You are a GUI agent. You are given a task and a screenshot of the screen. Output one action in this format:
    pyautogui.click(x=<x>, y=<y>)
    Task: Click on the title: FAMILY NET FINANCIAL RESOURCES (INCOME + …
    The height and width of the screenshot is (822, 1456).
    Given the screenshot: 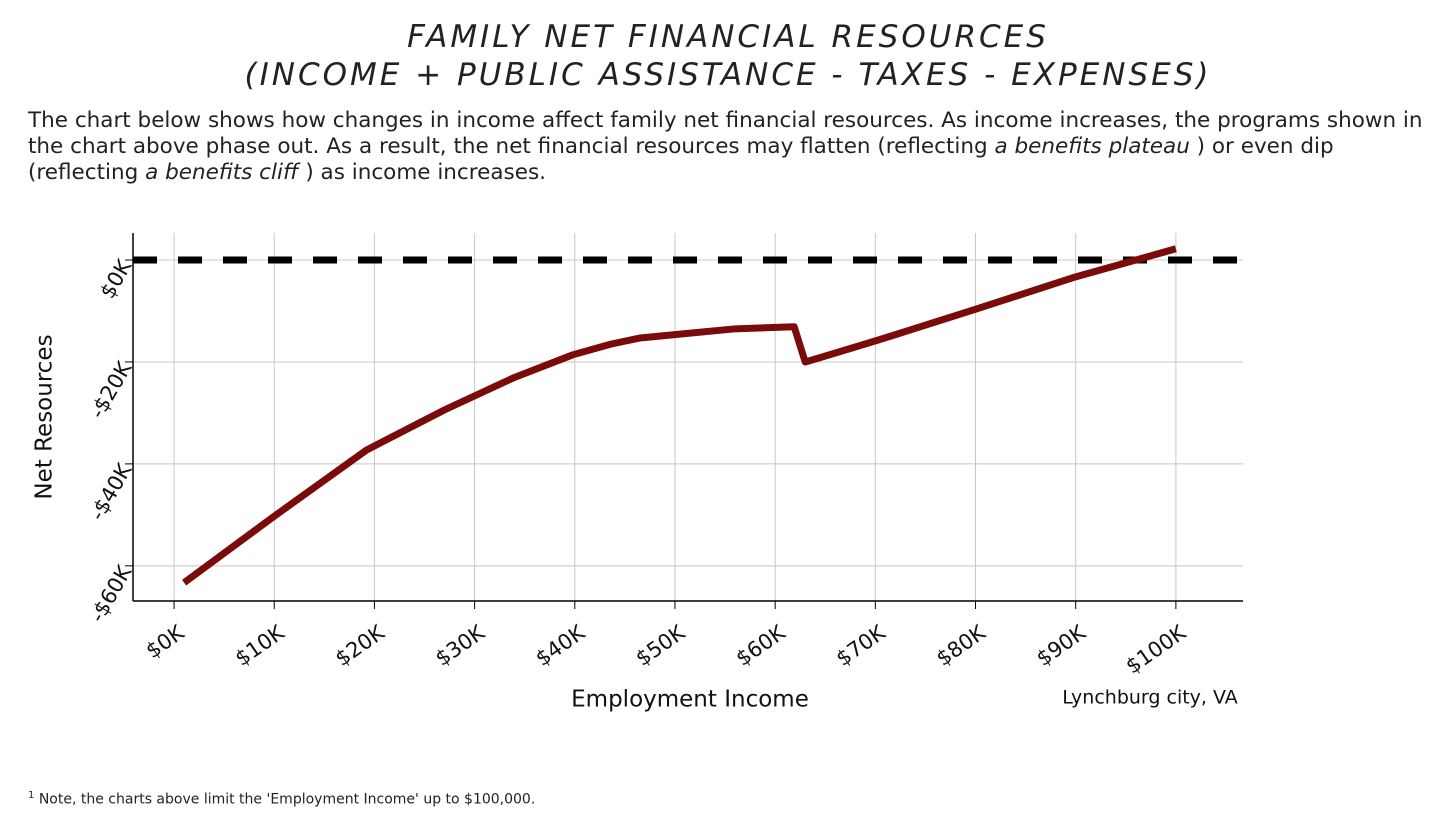 What is the action you would take?
    pyautogui.click(x=728, y=56)
    